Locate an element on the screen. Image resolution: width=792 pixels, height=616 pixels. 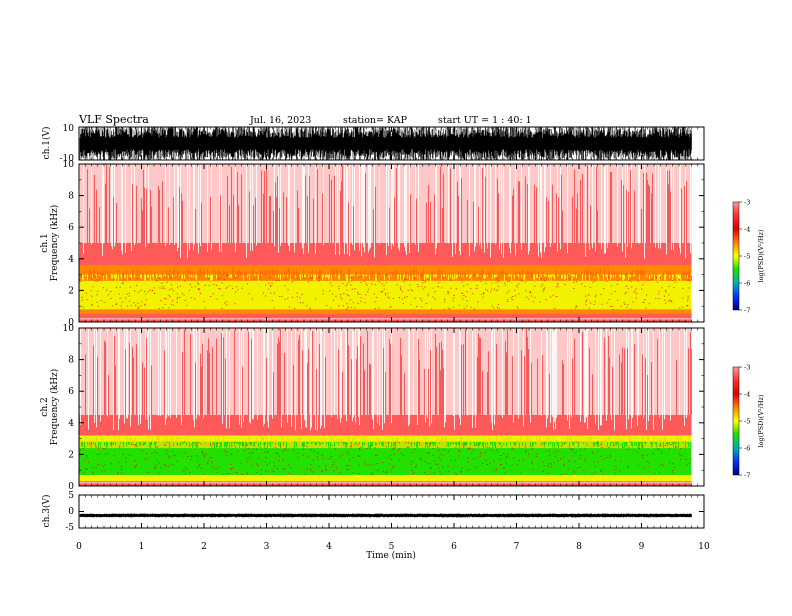
x-tick-label: 5 is located at coordinates (392, 547).